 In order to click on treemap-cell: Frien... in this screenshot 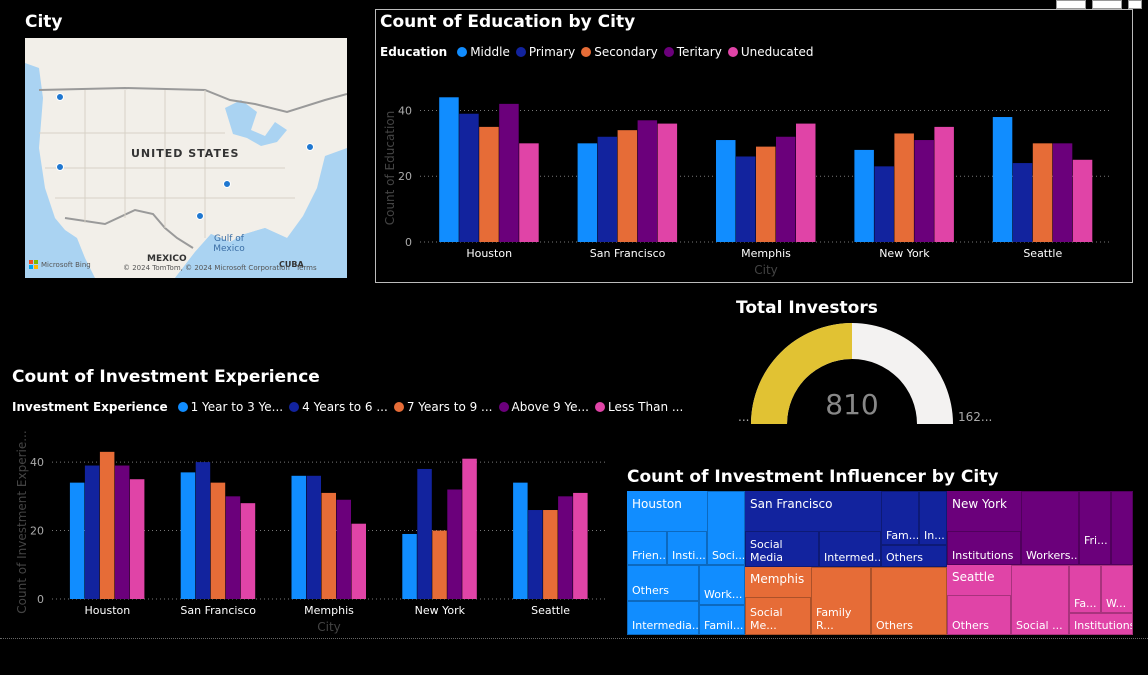, I will do `click(647, 548)`.